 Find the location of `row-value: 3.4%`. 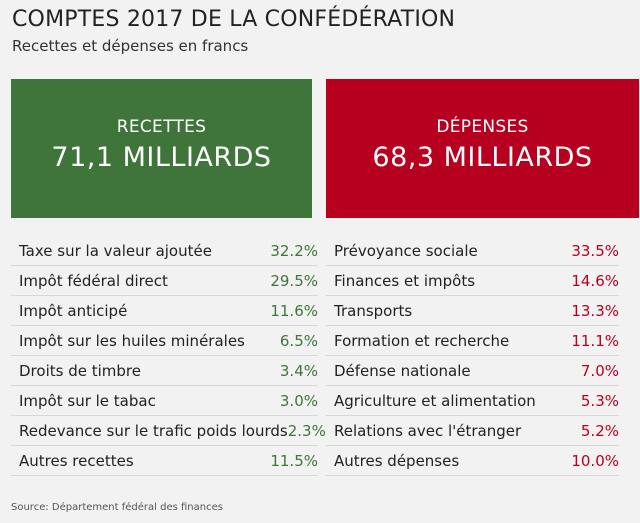

row-value: 3.4% is located at coordinates (298, 370).